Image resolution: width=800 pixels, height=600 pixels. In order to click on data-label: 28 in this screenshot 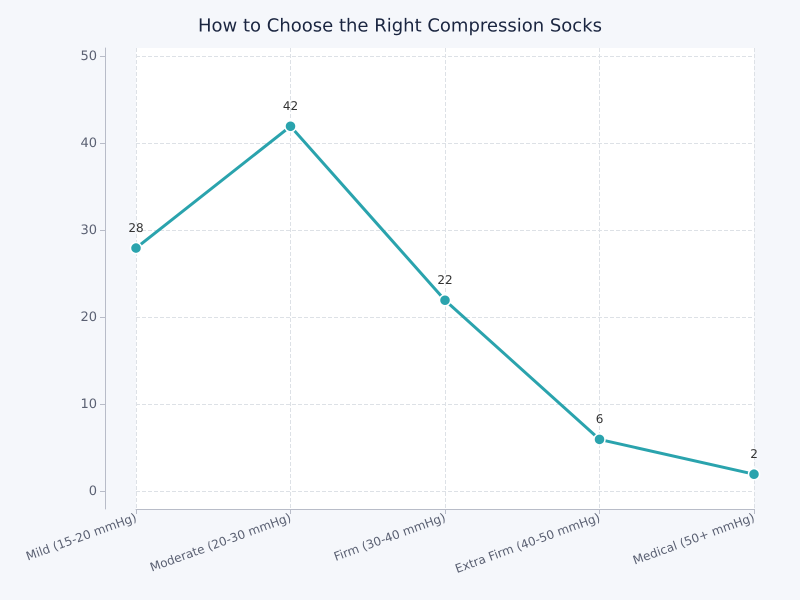, I will do `click(136, 227)`.